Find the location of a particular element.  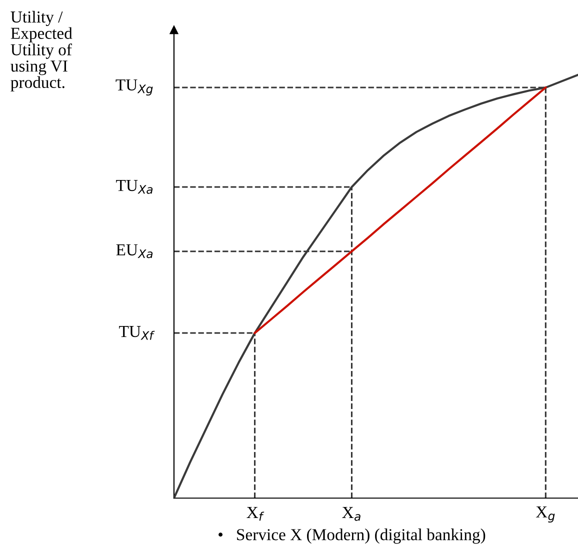

ref-line-label: TU$_{Xa}$ is located at coordinates (134, 187).